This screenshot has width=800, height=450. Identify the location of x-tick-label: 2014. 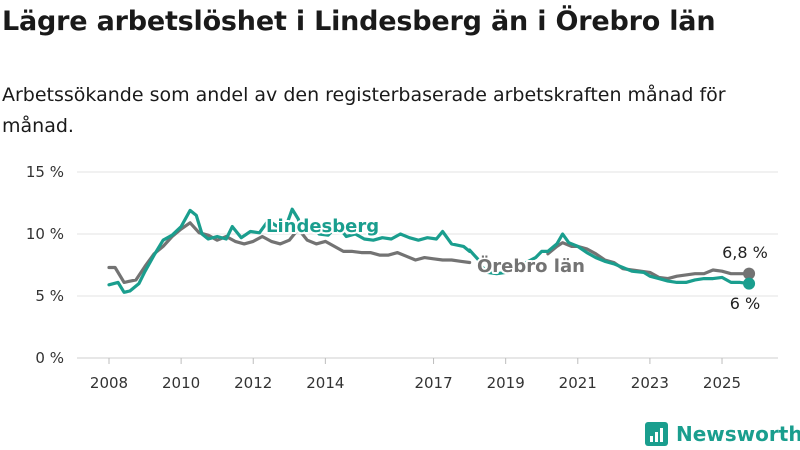
(325, 383).